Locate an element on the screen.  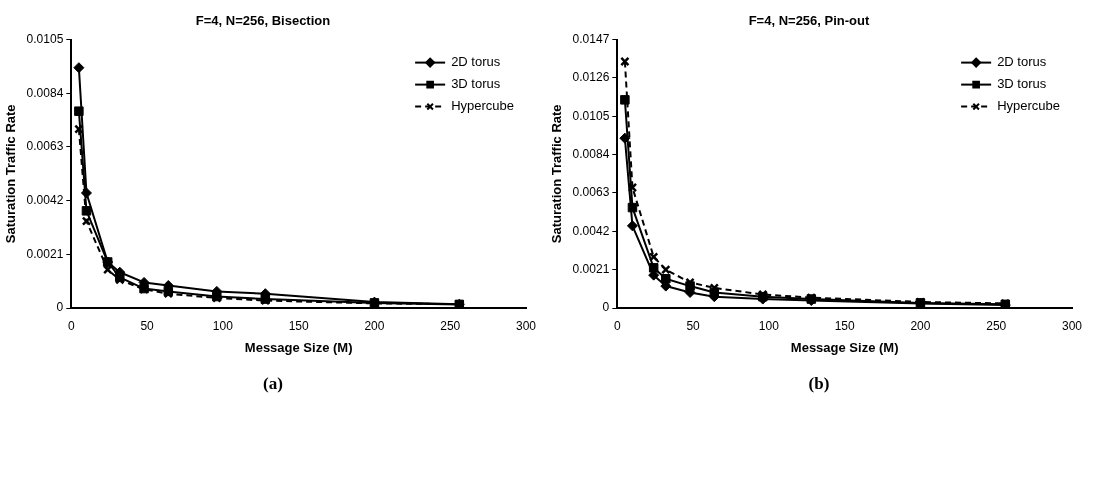
text: (b) is located at coordinates (819, 384).